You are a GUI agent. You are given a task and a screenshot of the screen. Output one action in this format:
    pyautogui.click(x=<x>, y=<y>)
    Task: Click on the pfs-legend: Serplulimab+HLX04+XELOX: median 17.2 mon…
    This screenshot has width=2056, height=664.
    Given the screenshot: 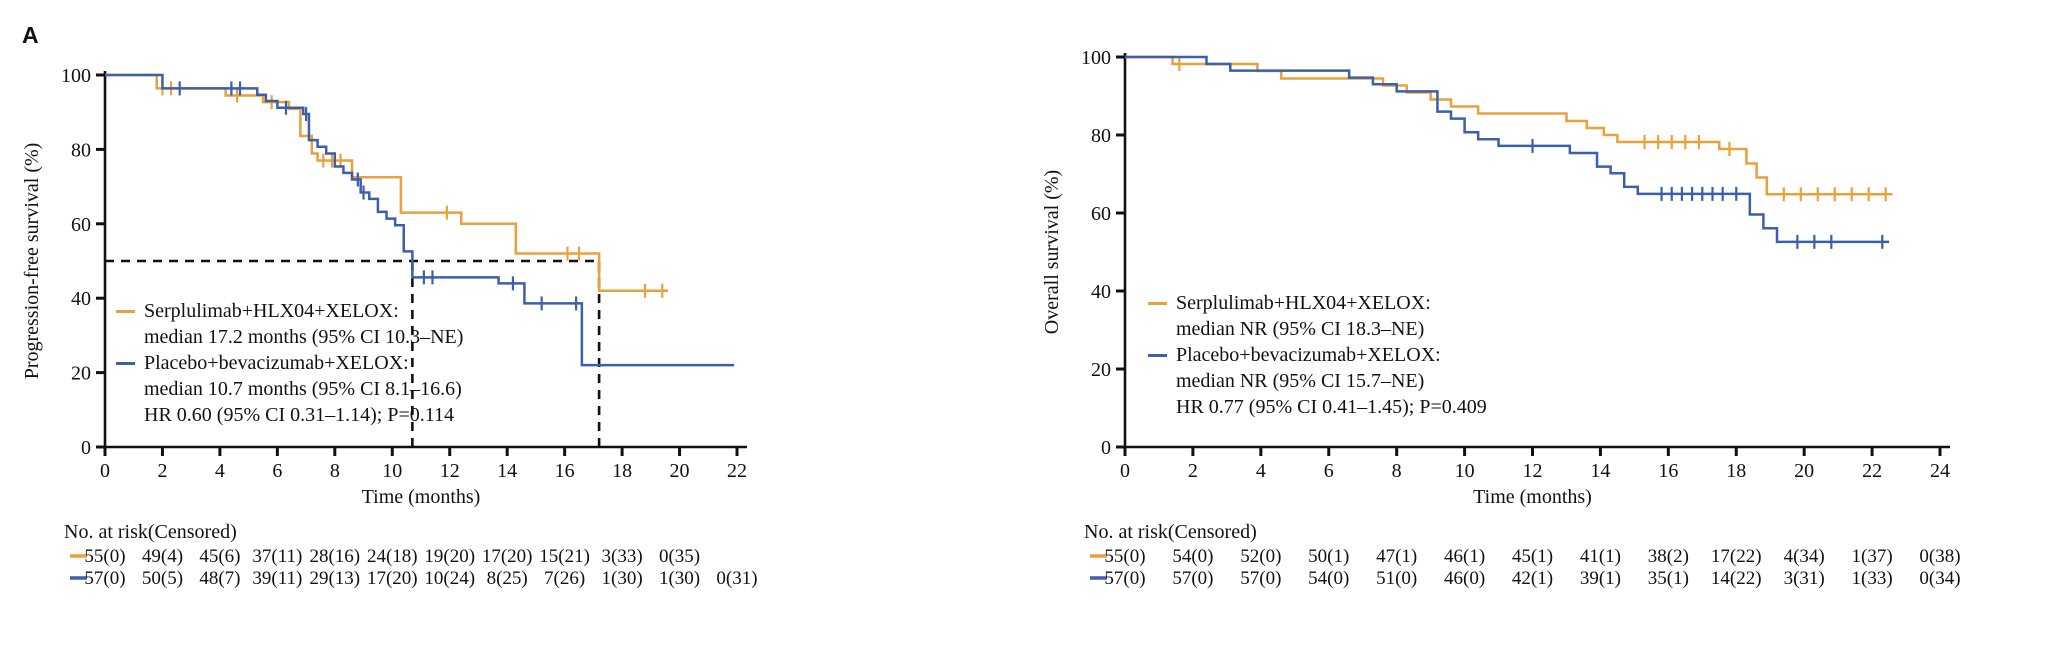 What is the action you would take?
    pyautogui.click(x=289, y=363)
    